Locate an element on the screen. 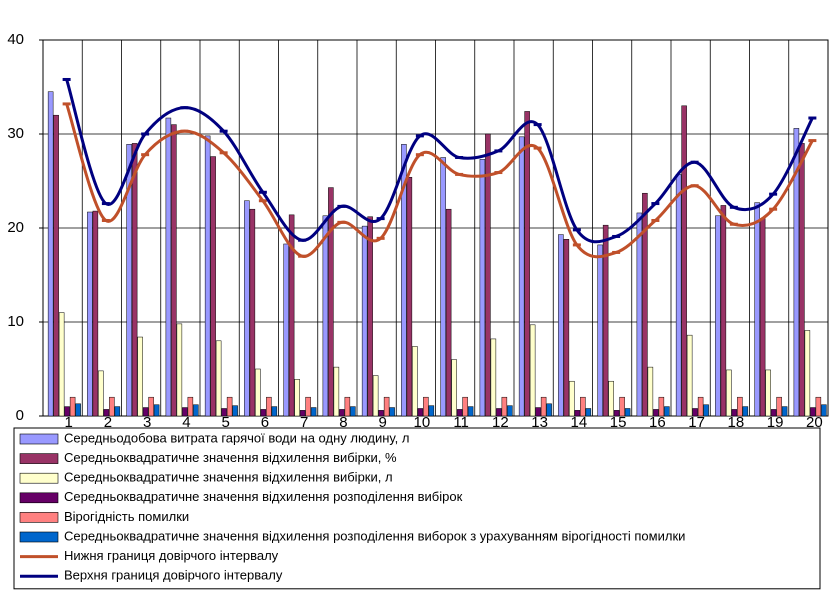  y-tick-label: 10 is located at coordinates (15, 321).